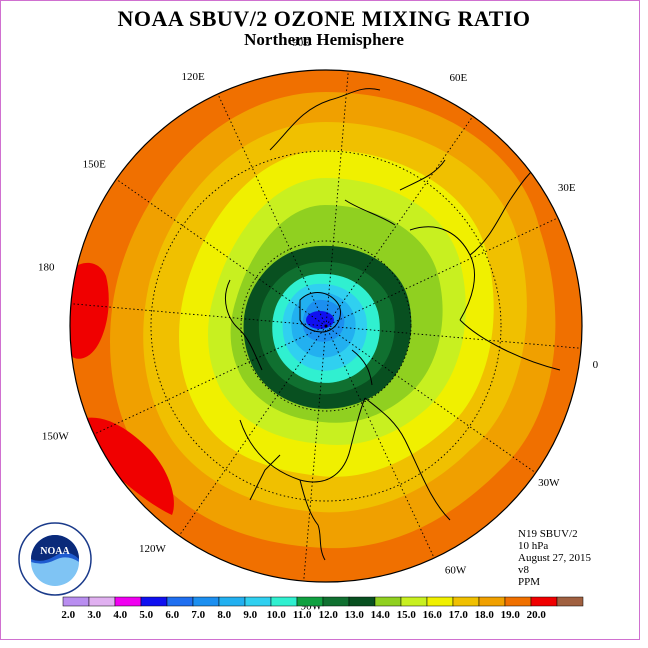  Describe the element at coordinates (126, 466) in the screenshot. I see `field-band-18-19-southwest` at that location.